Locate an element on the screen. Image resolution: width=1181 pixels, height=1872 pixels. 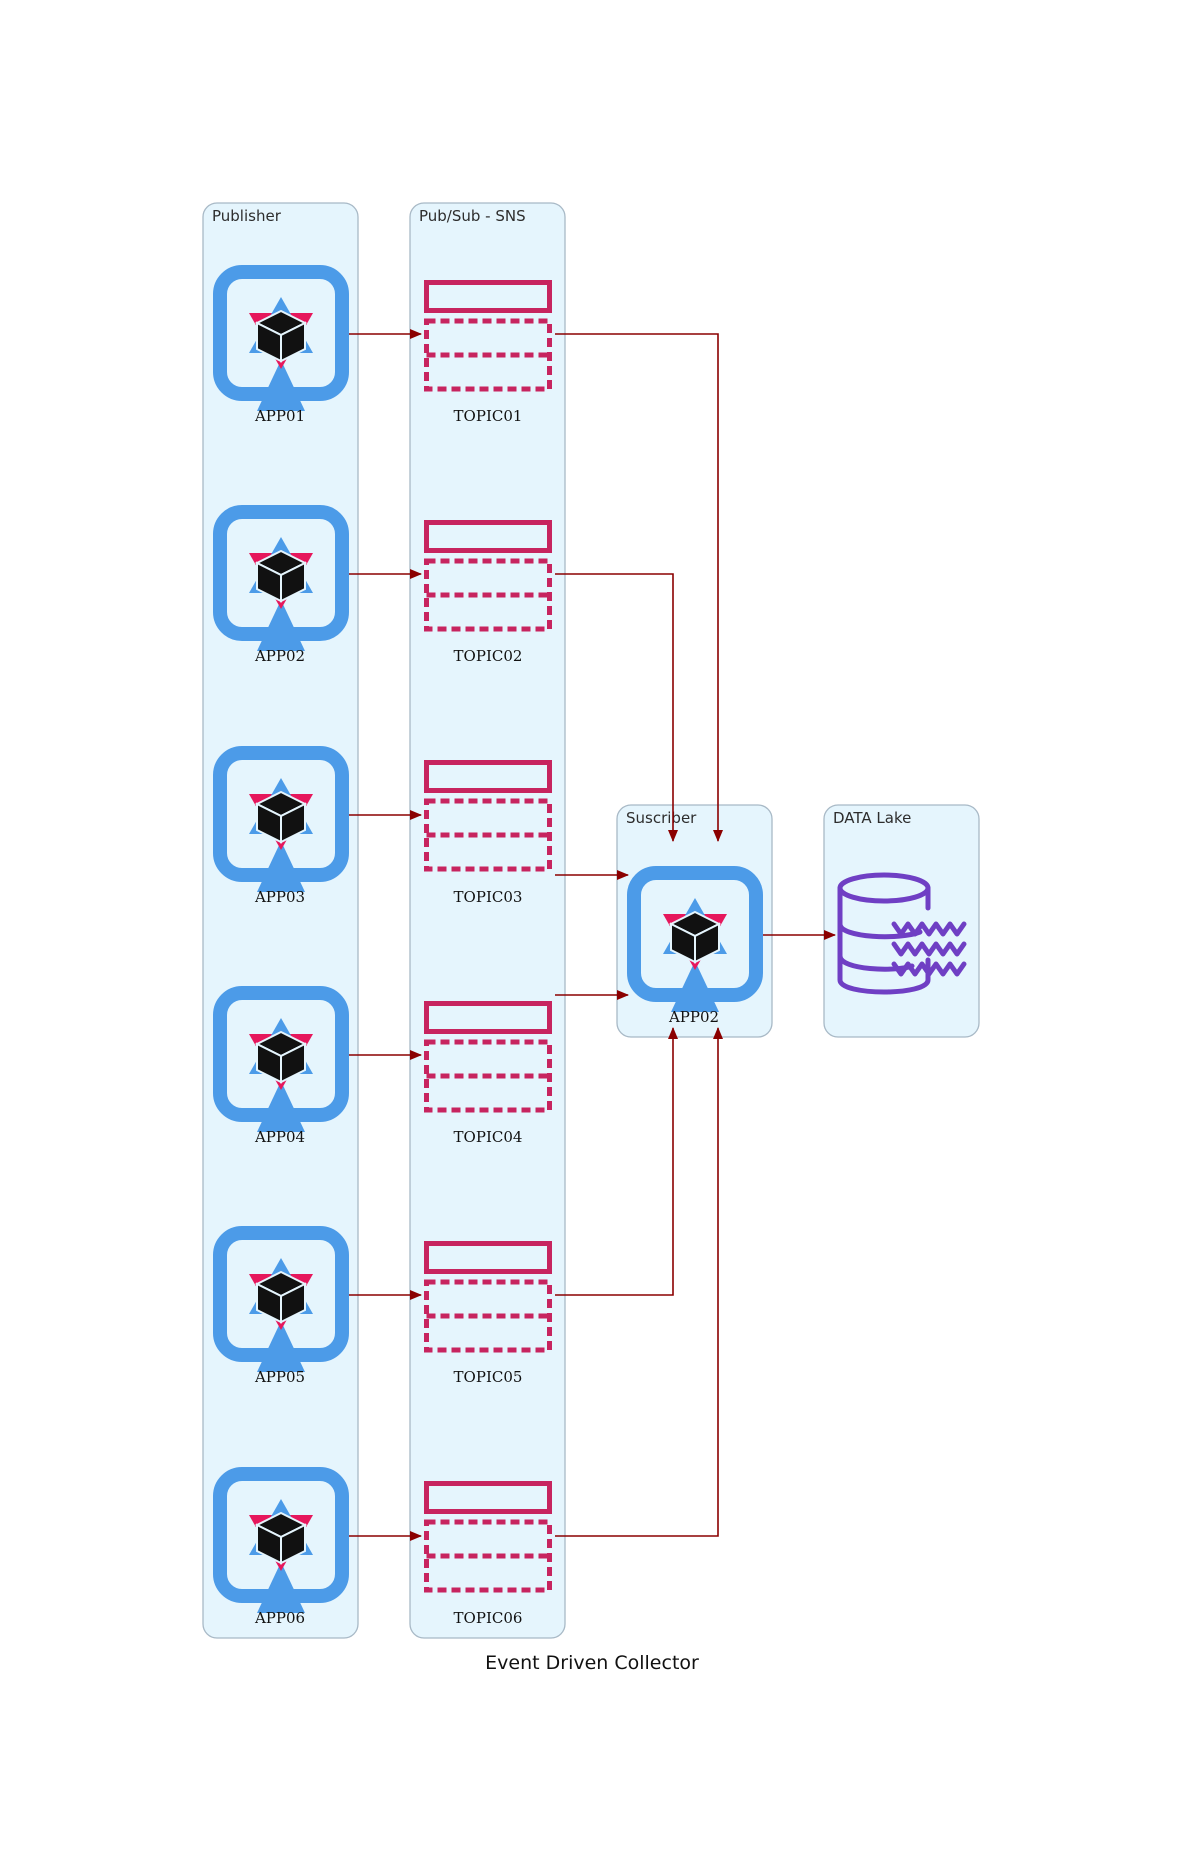
publisher-node: APP05 is located at coordinates (281, 1309).